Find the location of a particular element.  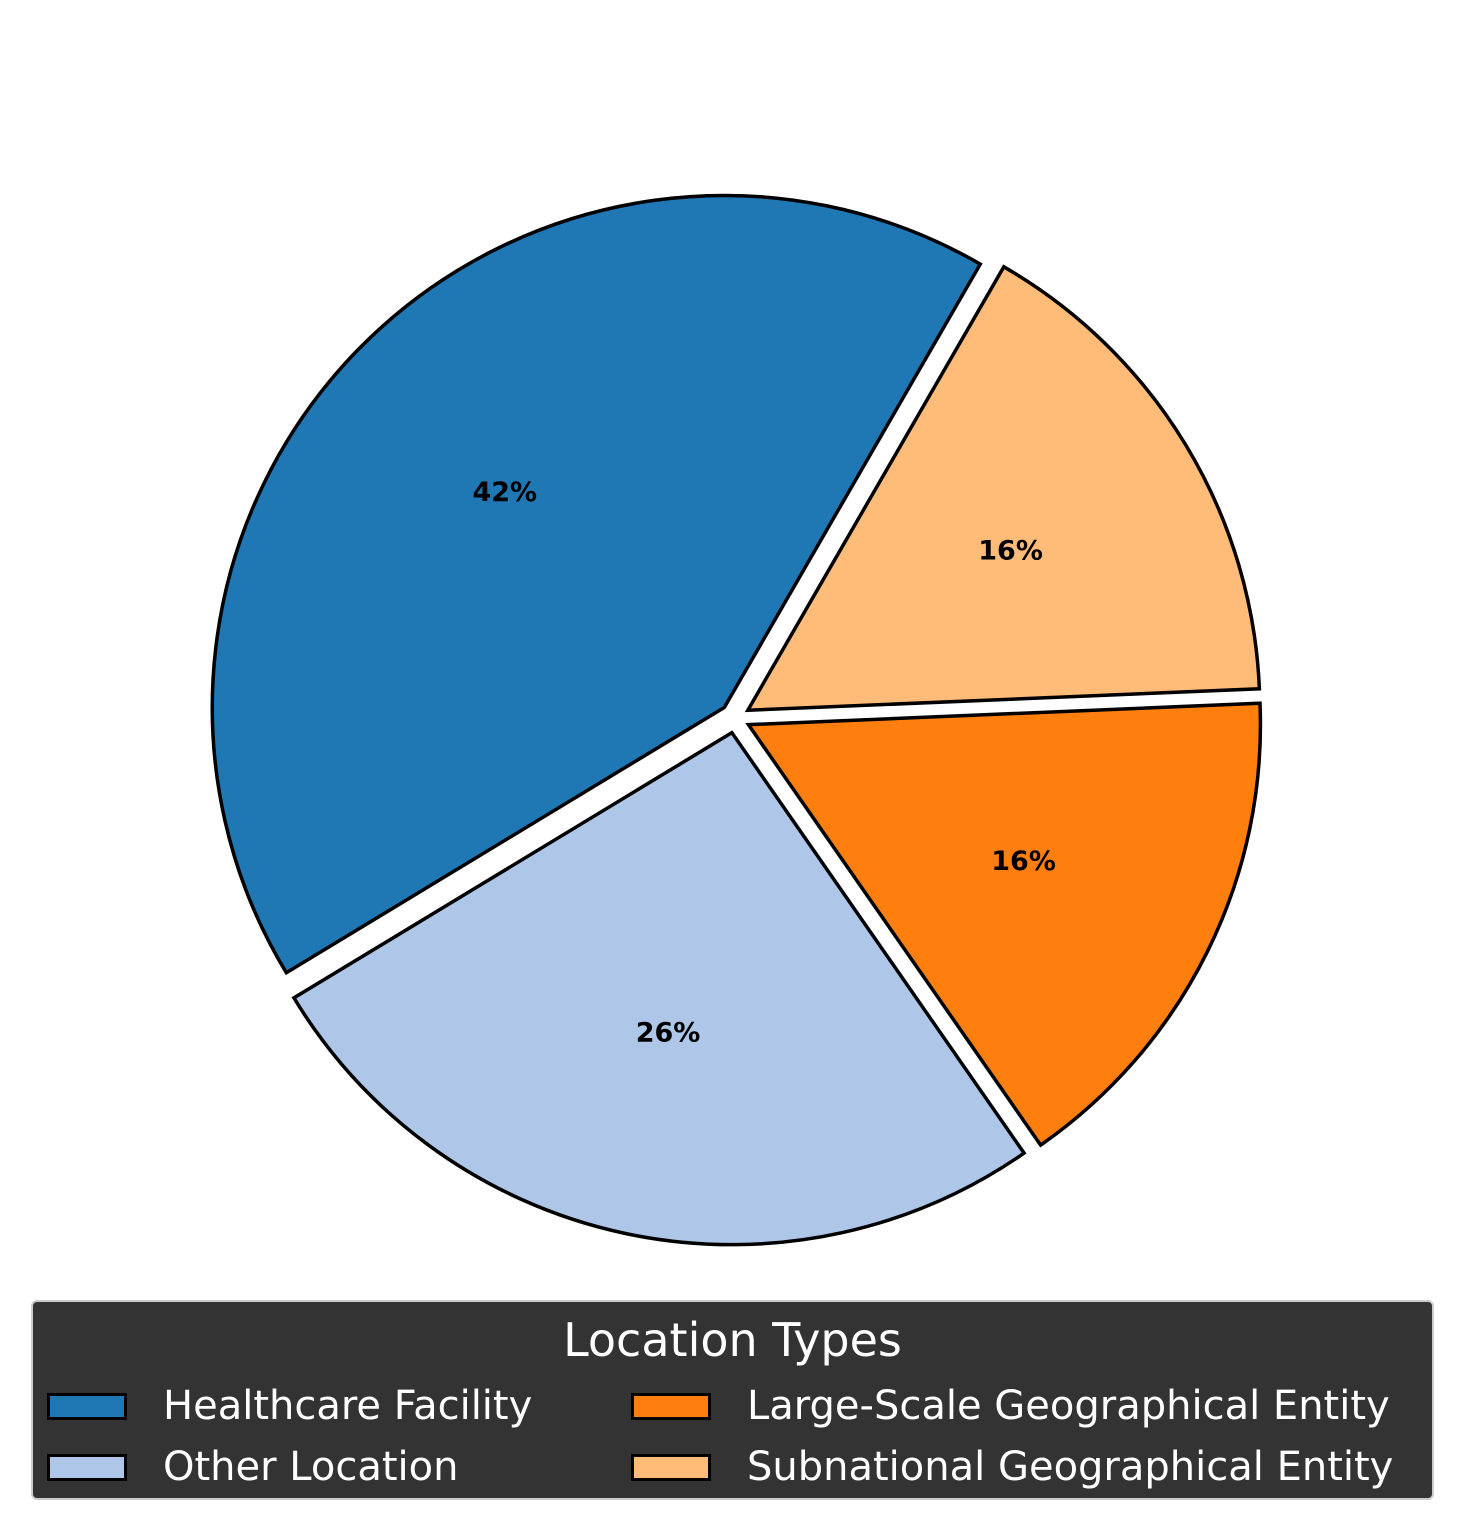

legend-label: Other Location is located at coordinates (311, 1467).